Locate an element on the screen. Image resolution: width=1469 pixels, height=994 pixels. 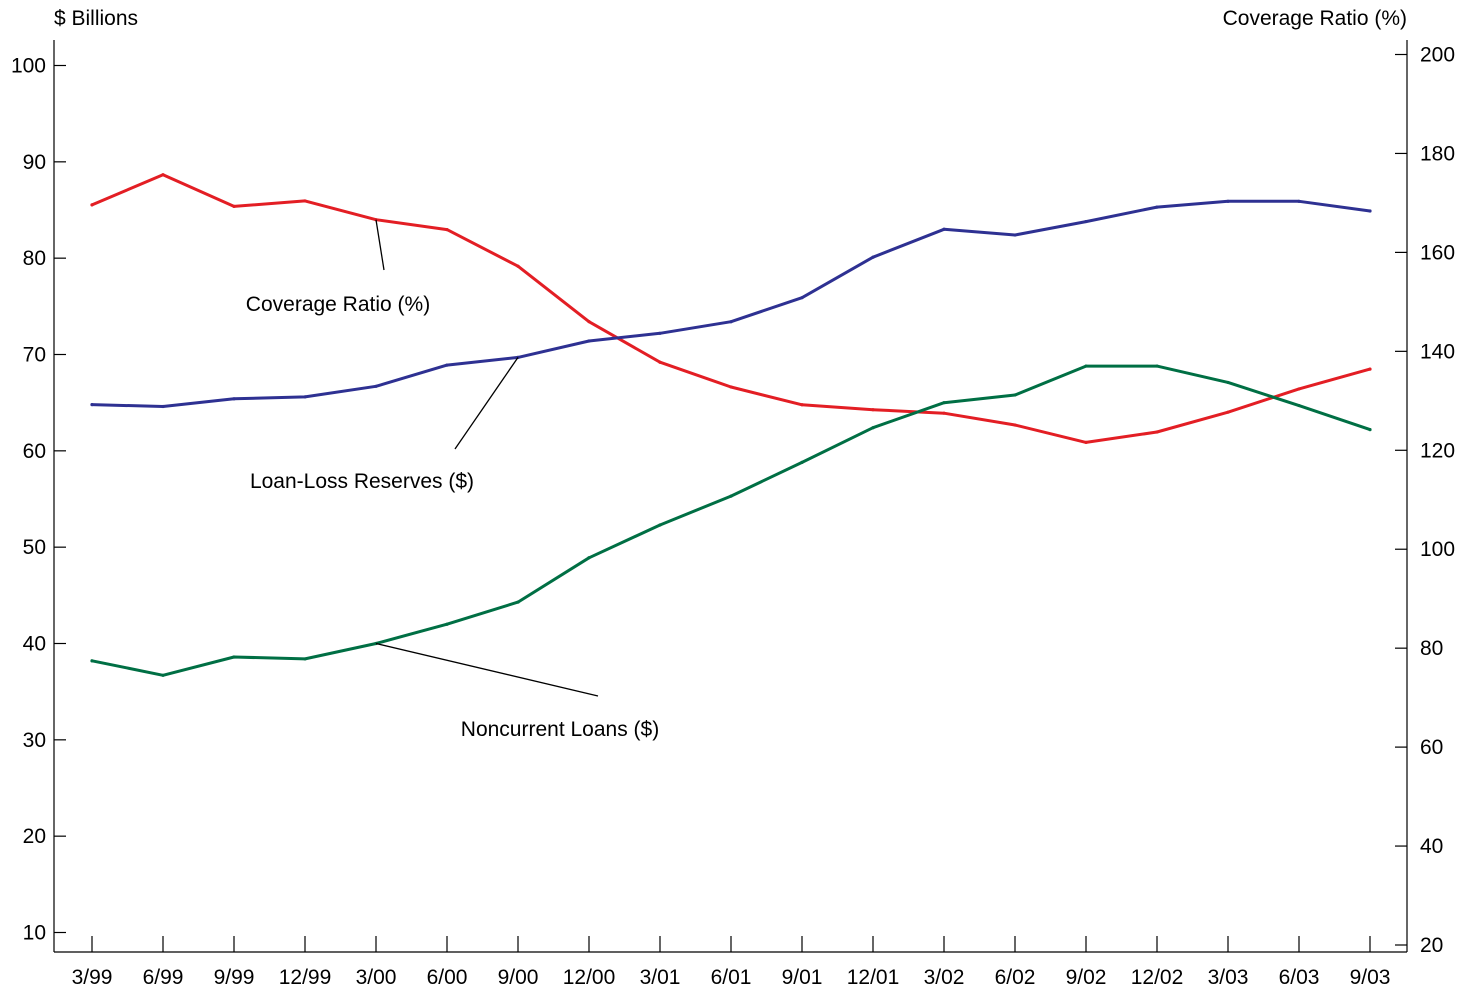
right-tick-label: 140 is located at coordinates (1437, 351).